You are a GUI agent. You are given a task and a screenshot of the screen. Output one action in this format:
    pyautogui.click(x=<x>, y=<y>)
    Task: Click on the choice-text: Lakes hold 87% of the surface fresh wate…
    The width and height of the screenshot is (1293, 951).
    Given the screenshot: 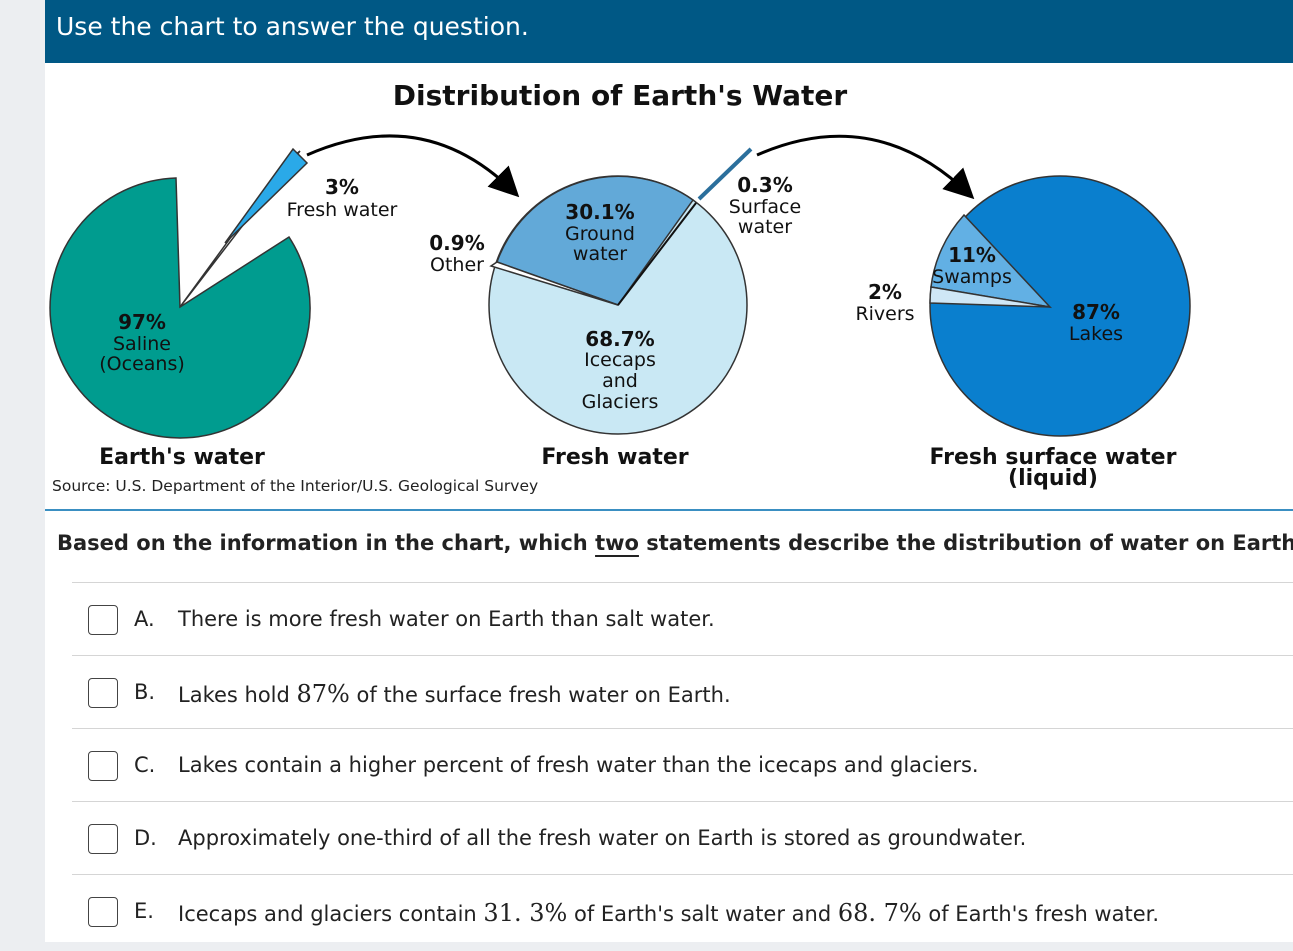 What is the action you would take?
    pyautogui.click(x=454, y=694)
    